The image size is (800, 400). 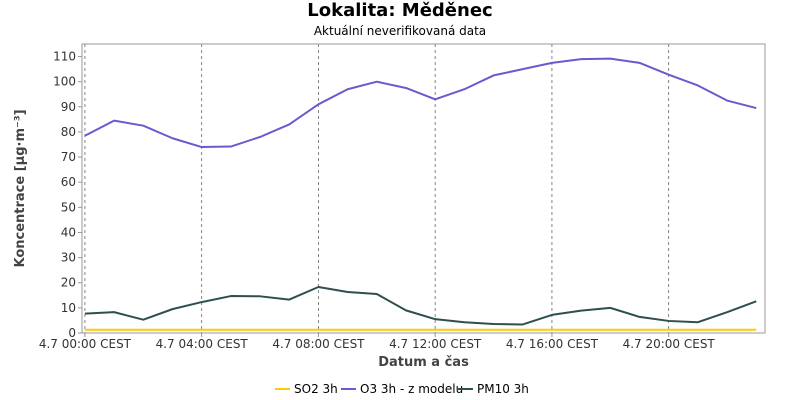 I want to click on x-tick-label: 4.7 00:00 CEST, so click(x=85, y=344).